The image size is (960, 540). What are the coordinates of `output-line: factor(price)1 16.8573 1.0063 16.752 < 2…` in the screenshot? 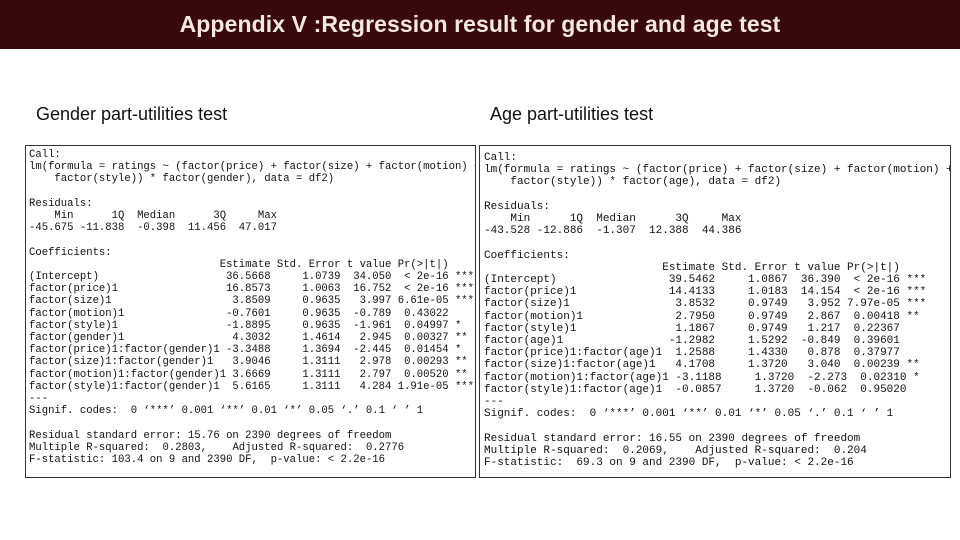 It's located at (252, 289).